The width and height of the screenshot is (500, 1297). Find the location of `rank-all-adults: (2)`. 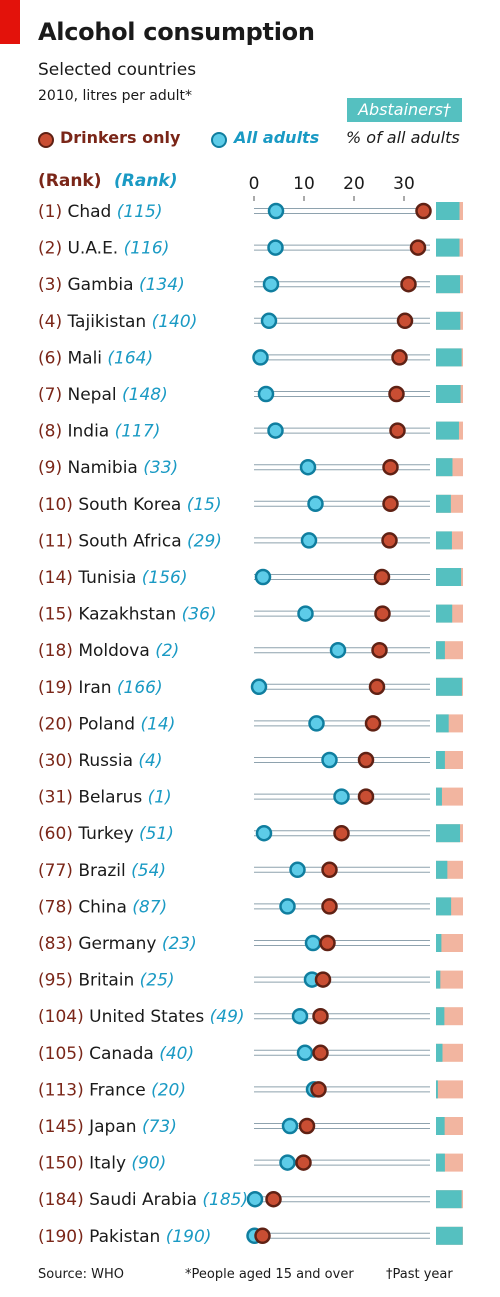

rank-all-adults: (2) is located at coordinates (167, 651).